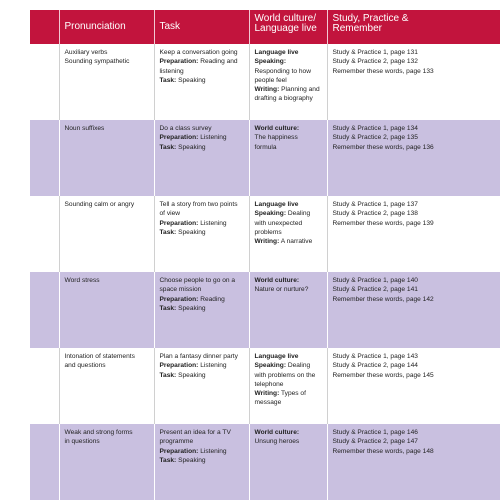 The image size is (500, 500). I want to click on header-study-line1: Study, Practice &, so click(370, 18).